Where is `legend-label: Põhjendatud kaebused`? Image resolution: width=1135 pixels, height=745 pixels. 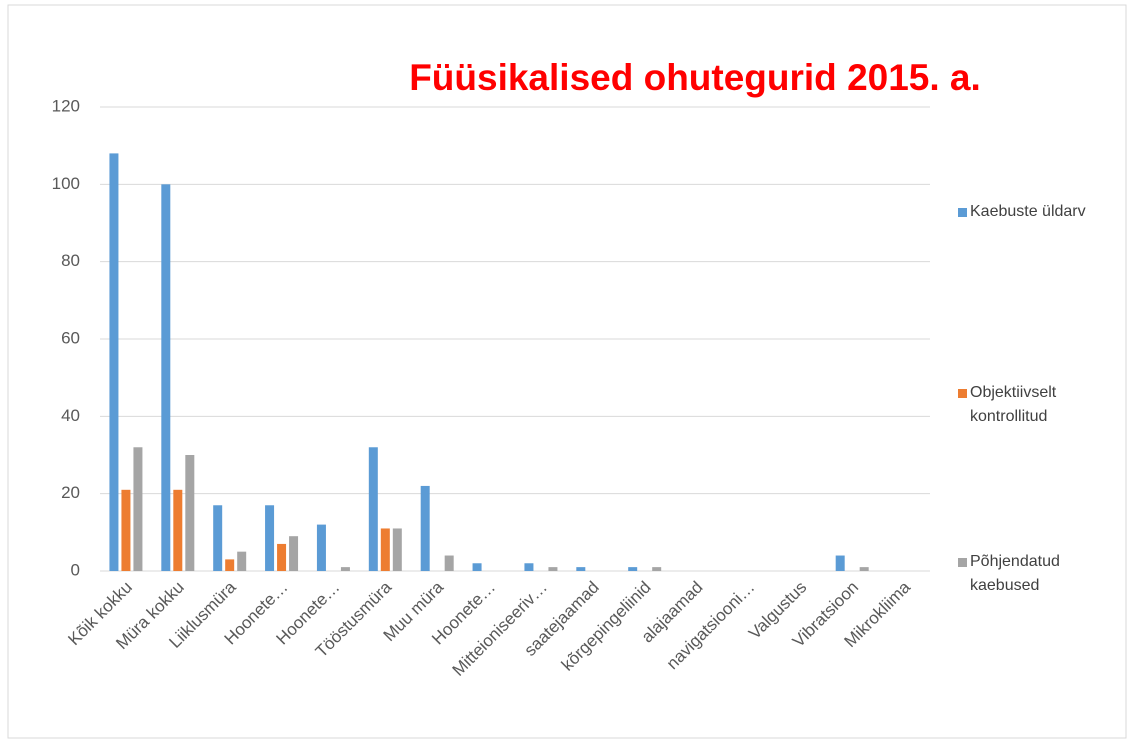 legend-label: Põhjendatud kaebused is located at coordinates (1015, 573).